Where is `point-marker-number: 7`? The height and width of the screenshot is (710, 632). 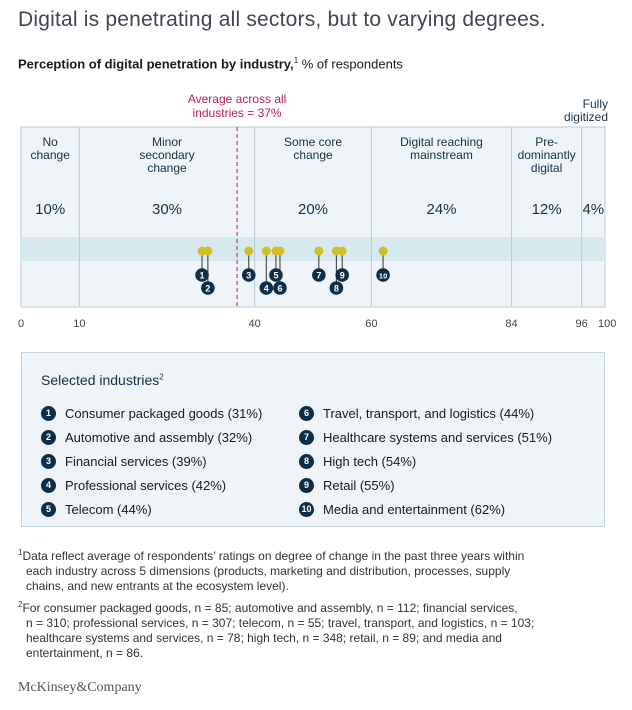
point-marker-number: 7 is located at coordinates (318, 275).